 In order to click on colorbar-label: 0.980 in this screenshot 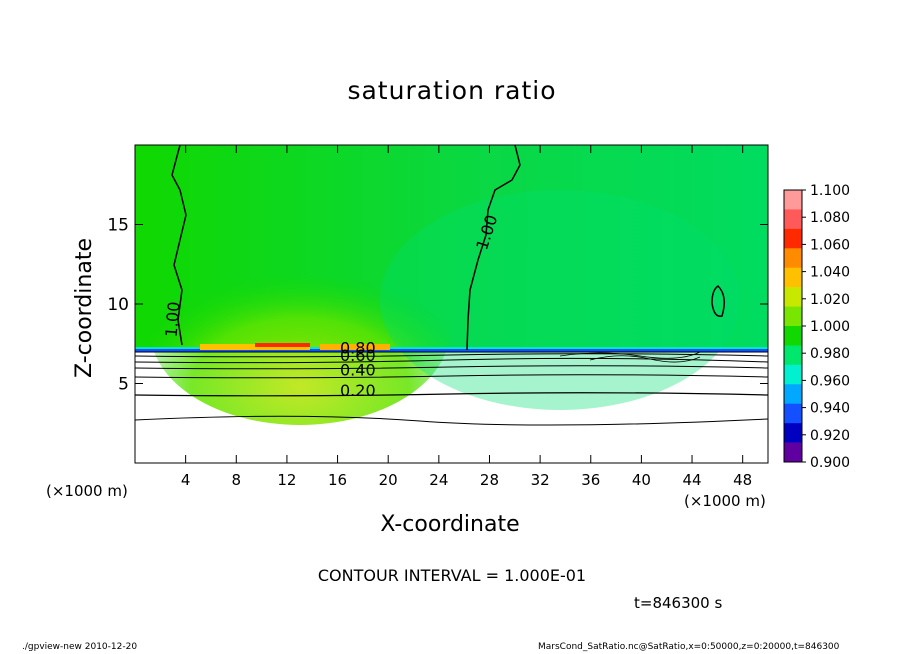, I will do `click(830, 354)`.